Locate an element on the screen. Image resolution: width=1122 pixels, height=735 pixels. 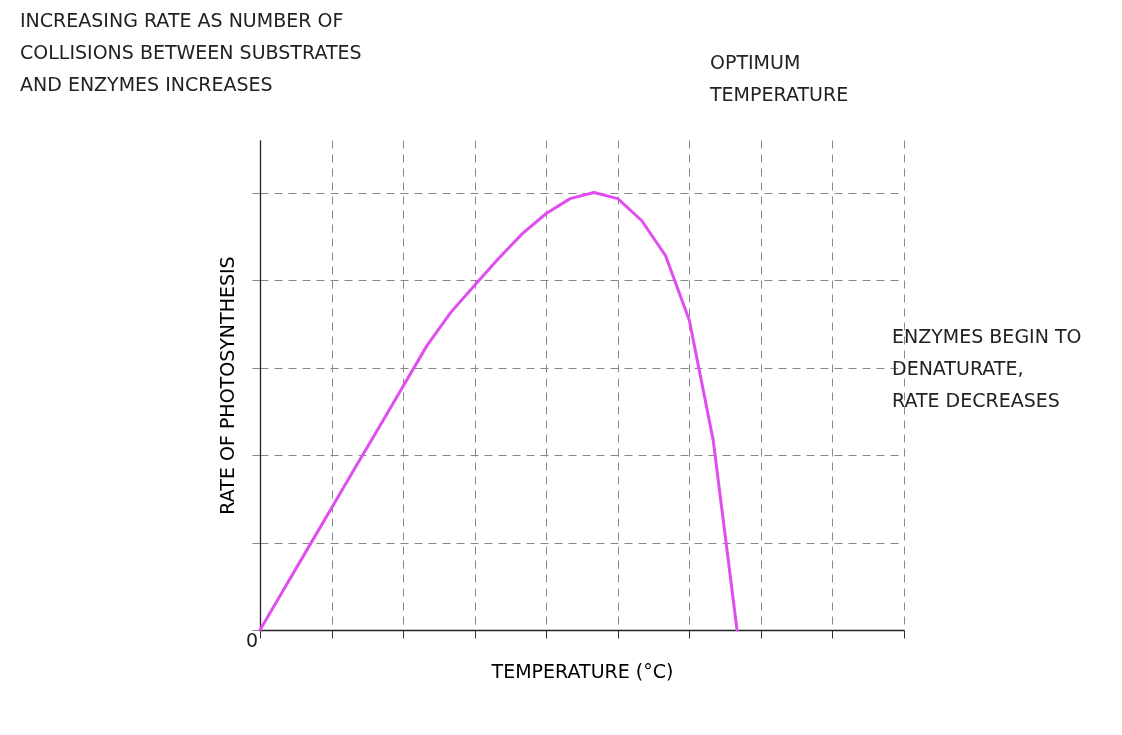
text: OPTIMUM TEMPERATURE is located at coordinates (779, 78).